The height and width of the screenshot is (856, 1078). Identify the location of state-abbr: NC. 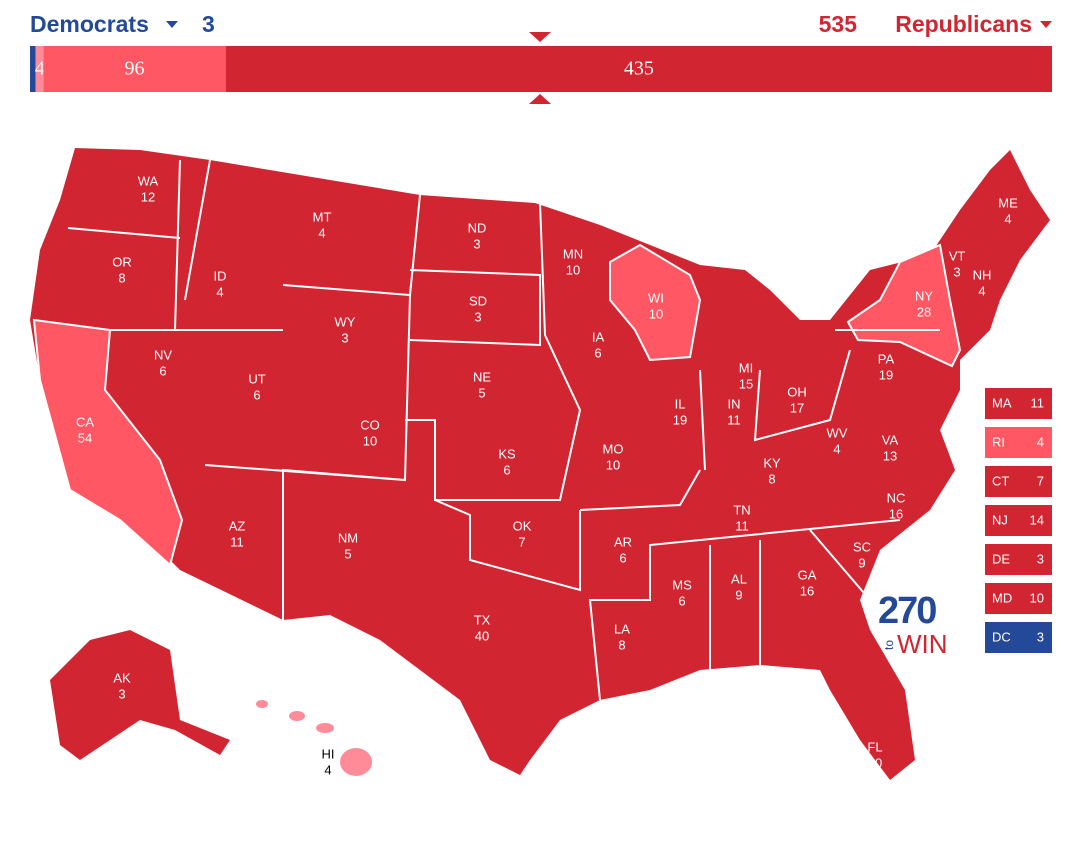
(896, 497).